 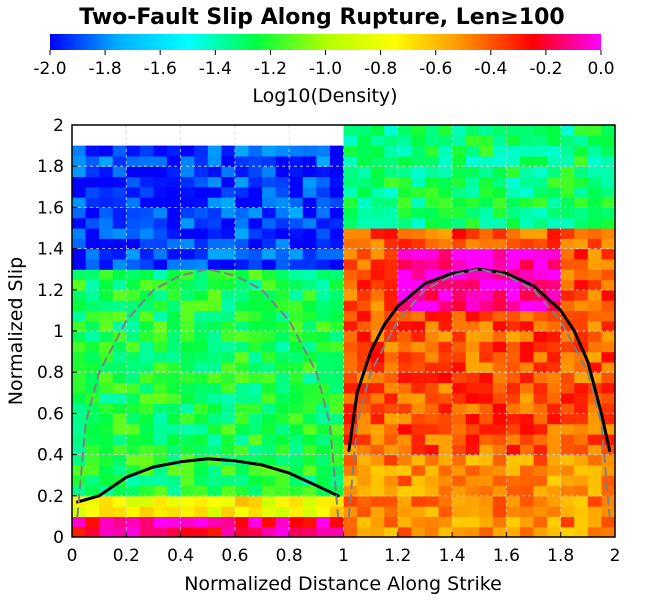 What do you see at coordinates (50, 167) in the screenshot?
I see `y-tick-label: 1.8` at bounding box center [50, 167].